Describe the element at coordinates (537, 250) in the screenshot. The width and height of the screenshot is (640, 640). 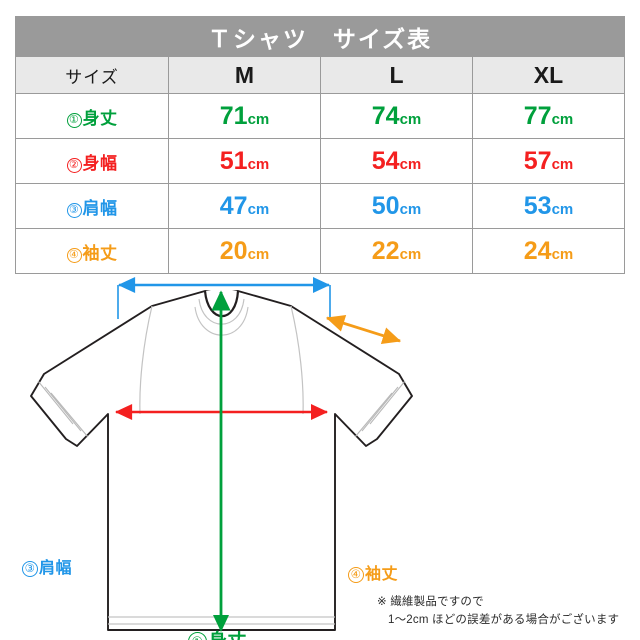
I see `value: 24` at that location.